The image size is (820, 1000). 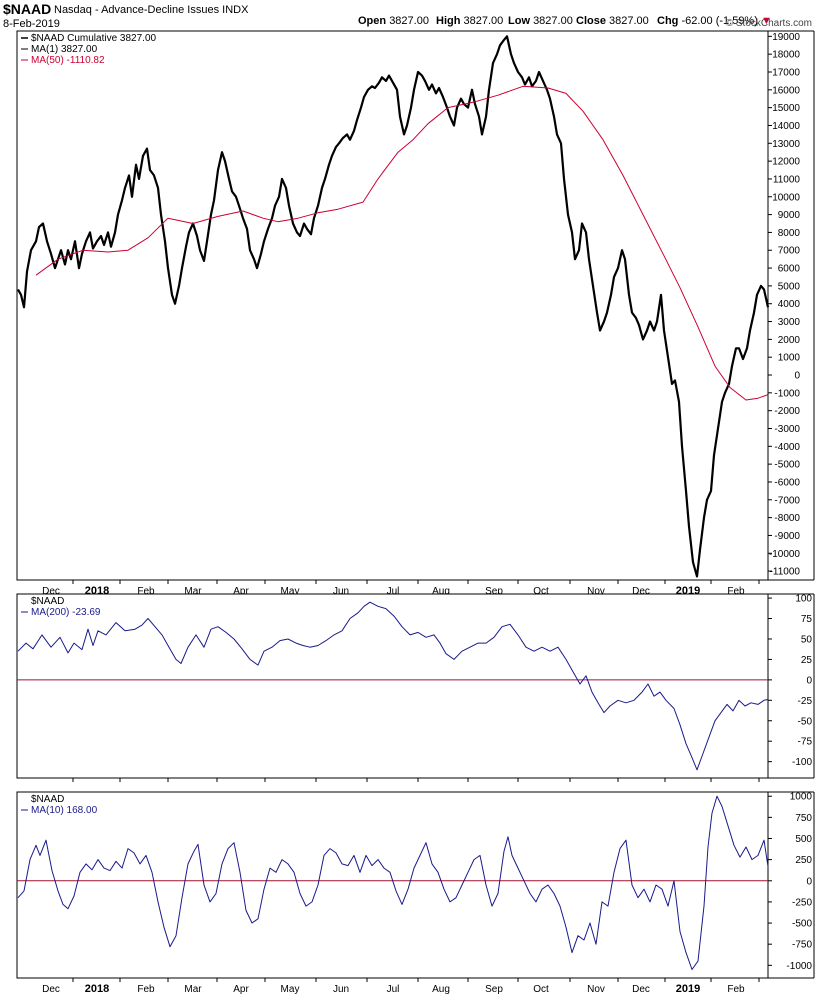 I want to click on y-tick-label: -10000, so click(x=785, y=554).